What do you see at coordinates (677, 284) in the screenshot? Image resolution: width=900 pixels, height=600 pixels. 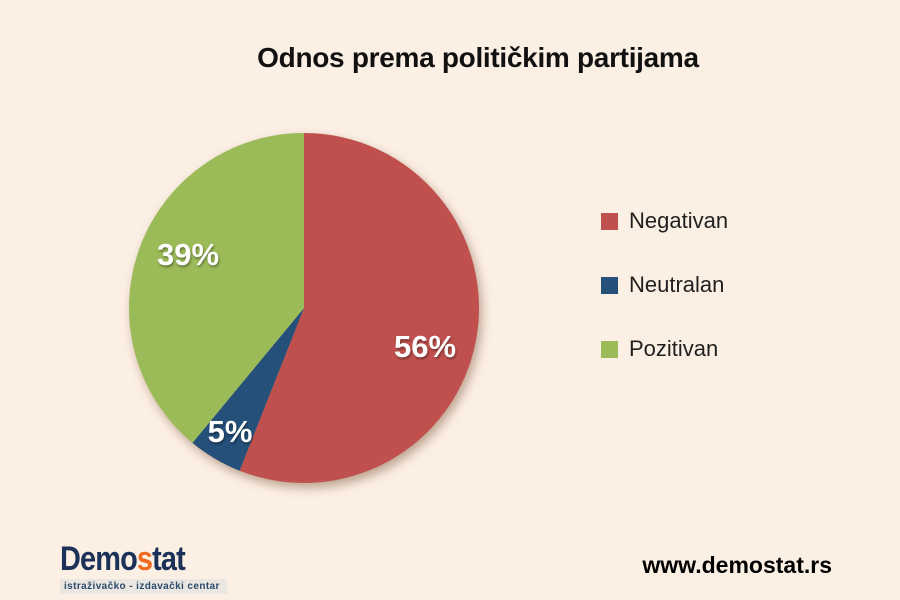 I see `legend-label: Neutralan` at bounding box center [677, 284].